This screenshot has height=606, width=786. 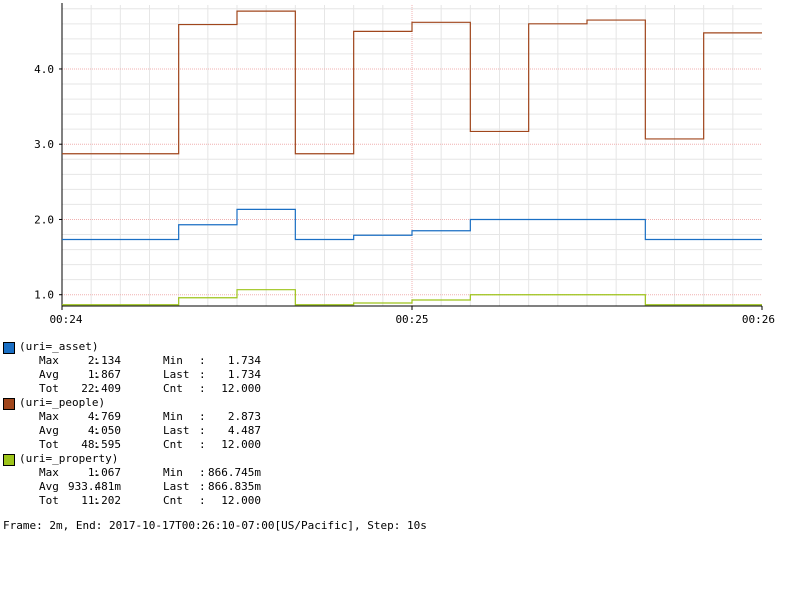 What do you see at coordinates (411, 319) in the screenshot?
I see `x-tick-label: 00:25` at bounding box center [411, 319].